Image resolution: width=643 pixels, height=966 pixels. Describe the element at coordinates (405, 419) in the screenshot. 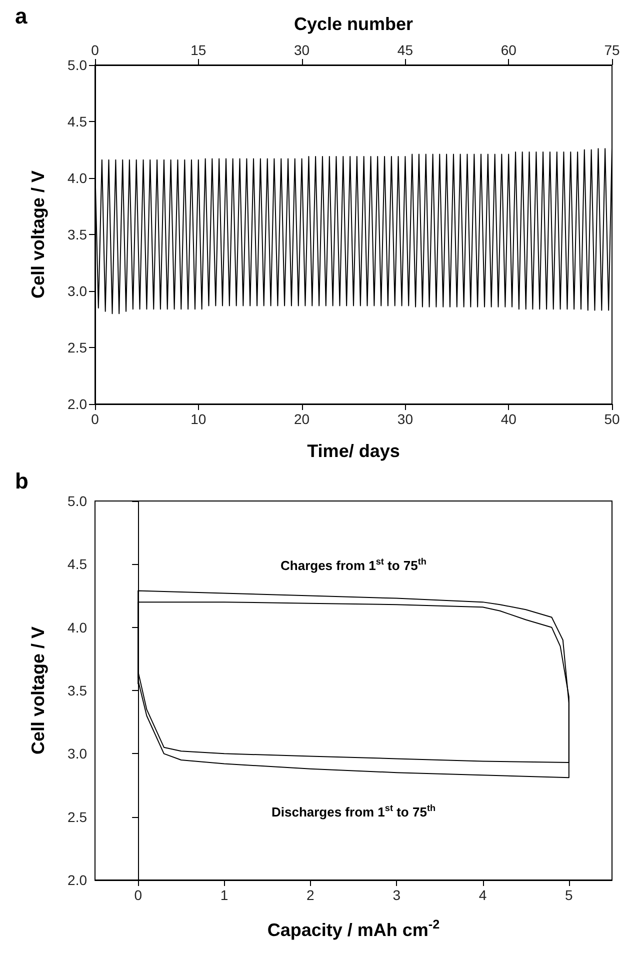

I see `x-tick-label: 30` at that location.